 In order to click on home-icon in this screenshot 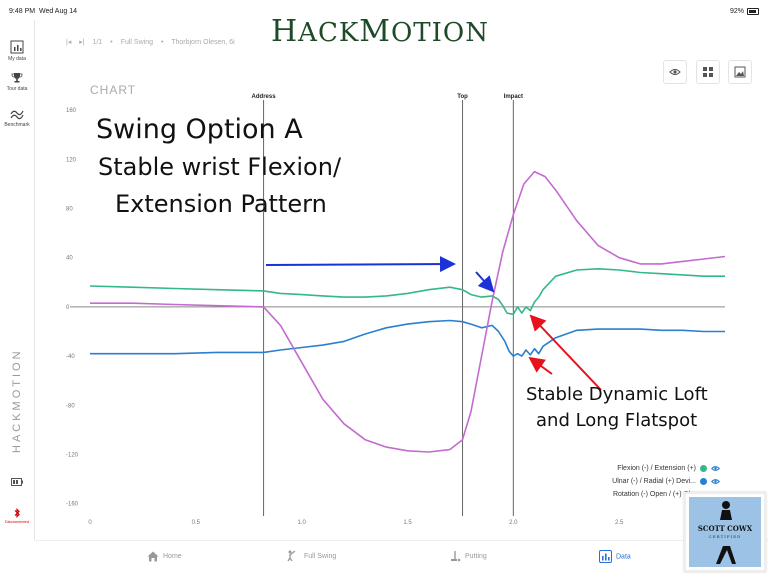, I will do `click(153, 556)`.